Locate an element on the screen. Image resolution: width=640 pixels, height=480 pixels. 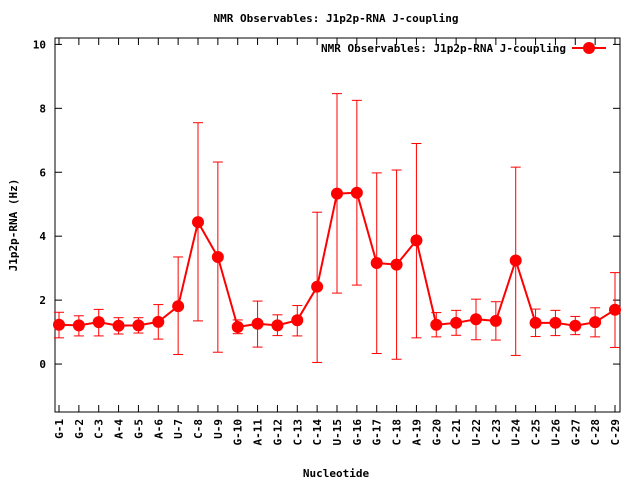
x-axis-label: Nucleotide is located at coordinates (336, 473).